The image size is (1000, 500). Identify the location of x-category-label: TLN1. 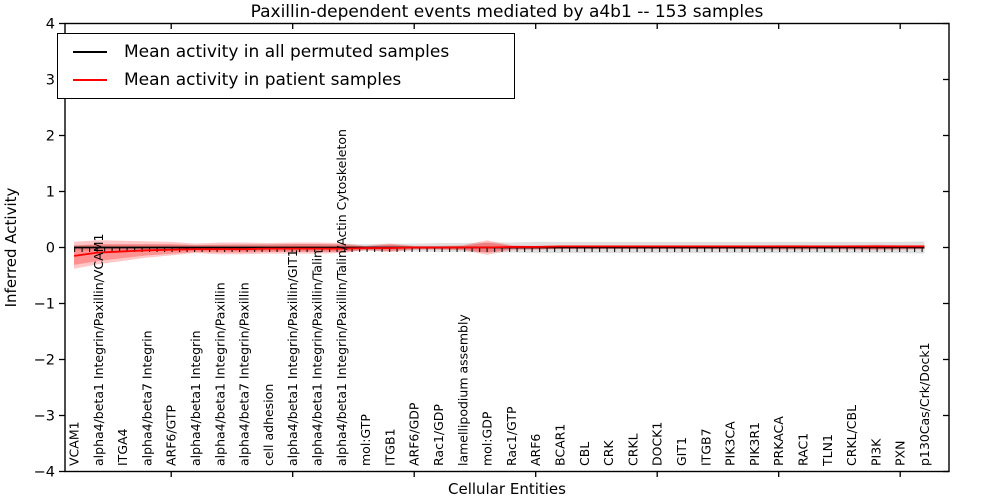
(827, 450).